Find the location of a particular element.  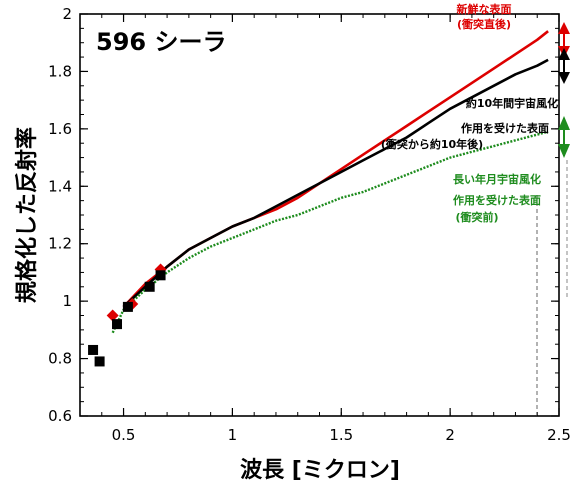

y-tick-label: 0.8 is located at coordinates (60, 359).